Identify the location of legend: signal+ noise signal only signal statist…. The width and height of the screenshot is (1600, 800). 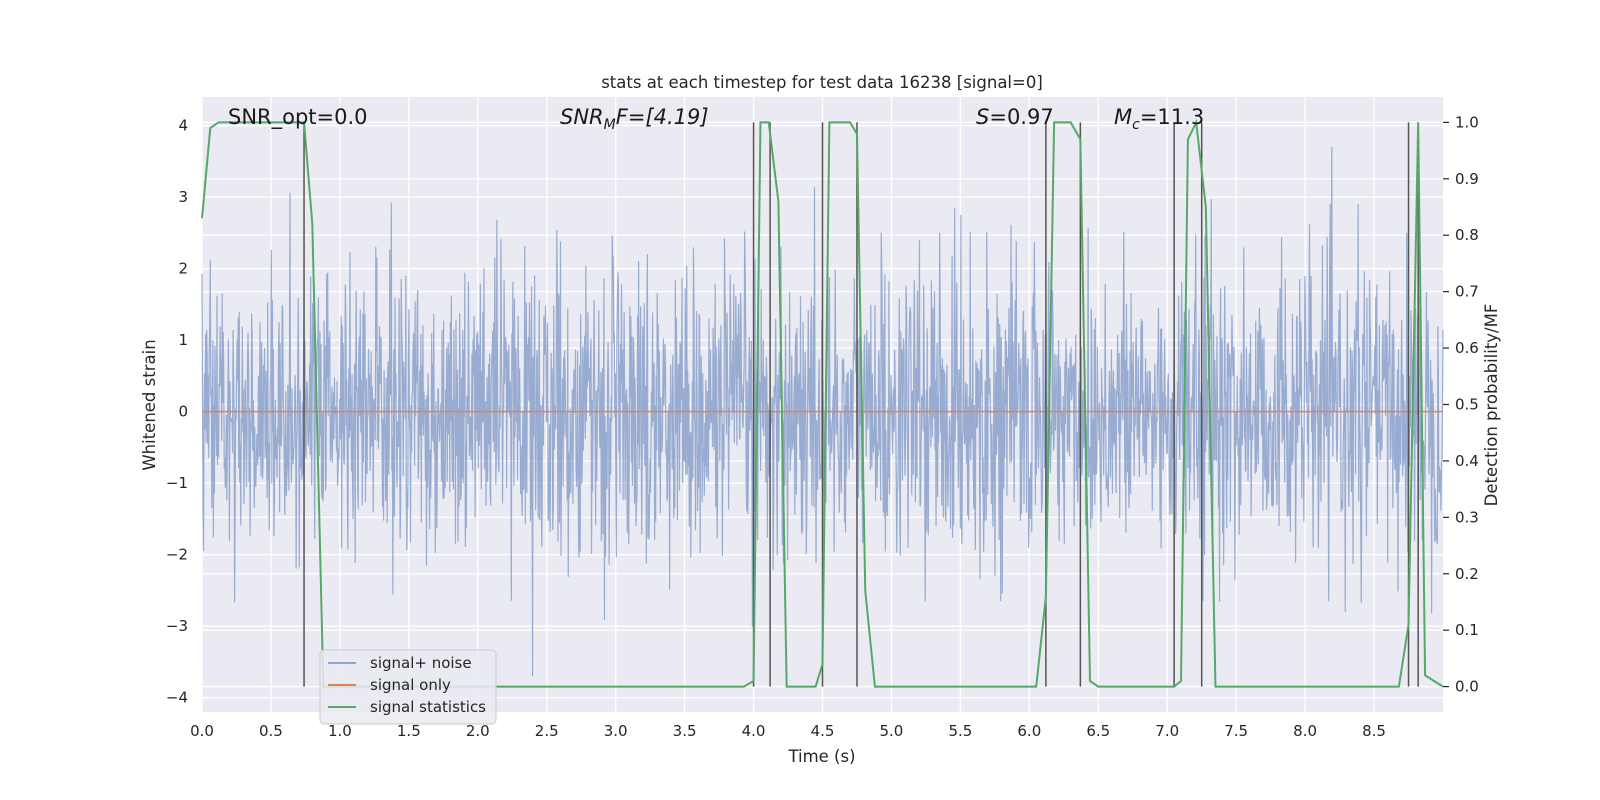
(408, 687).